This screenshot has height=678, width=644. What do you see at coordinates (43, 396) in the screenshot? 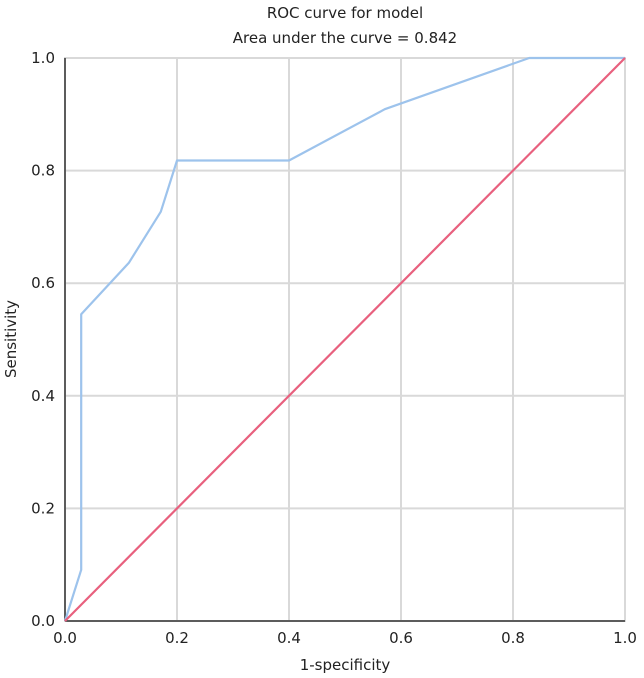
I see `y-tick-label: 0.4` at bounding box center [43, 396].